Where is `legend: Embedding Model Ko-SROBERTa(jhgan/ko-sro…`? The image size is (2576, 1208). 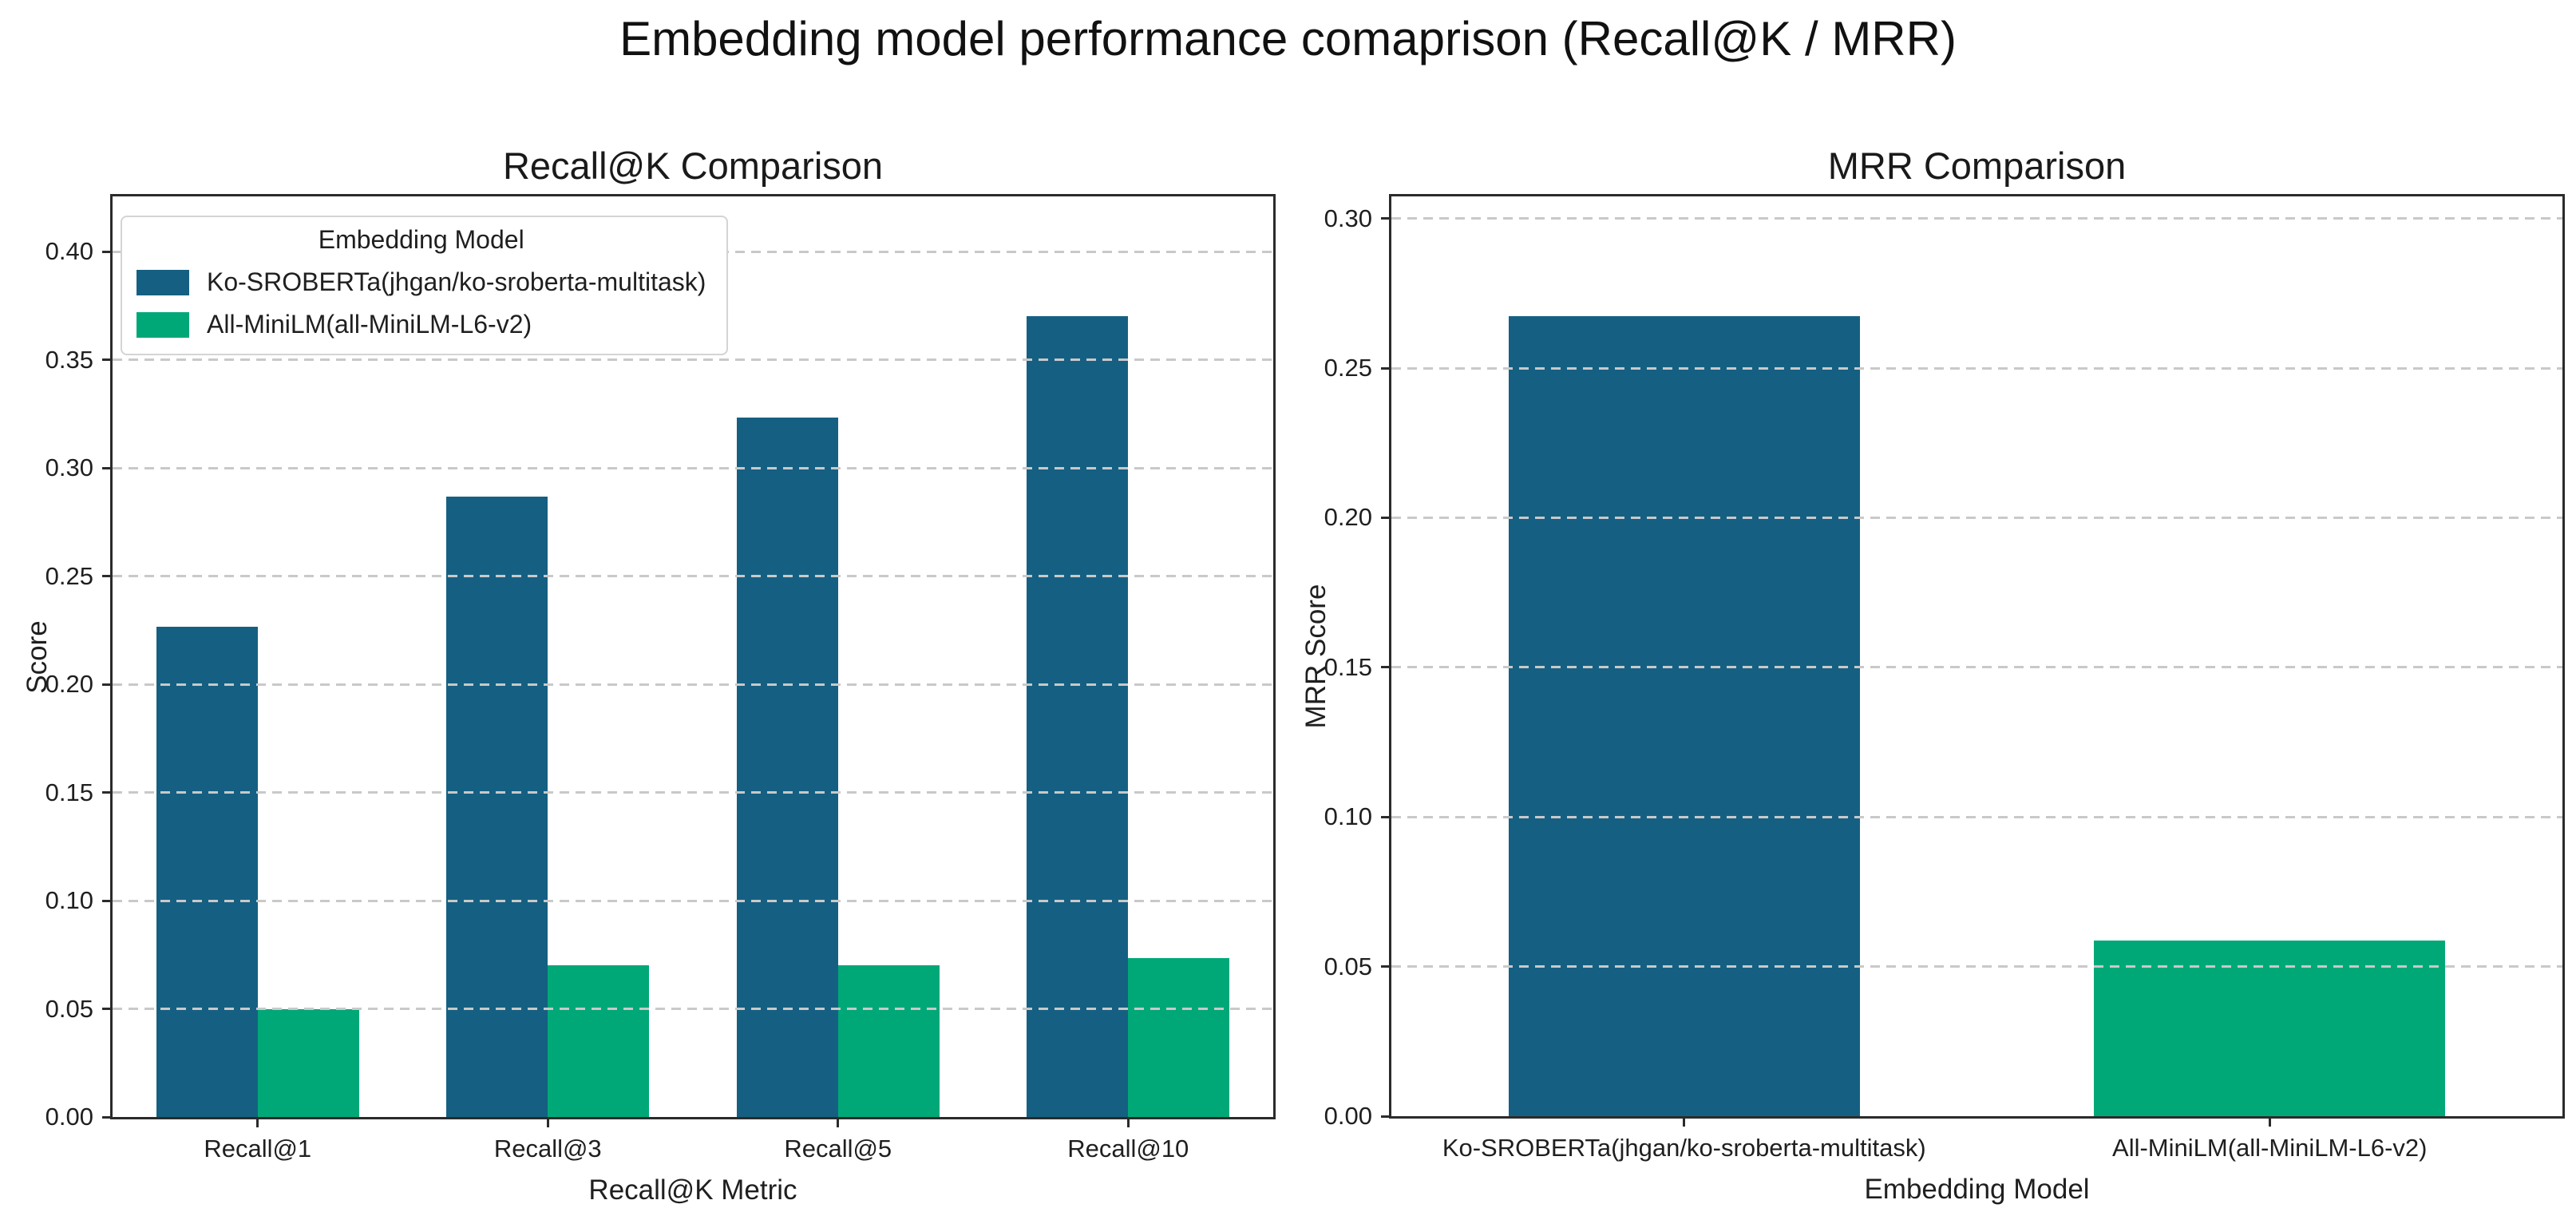
legend: Embedding Model Ko-SROBERTa(jhgan/ko-sro… is located at coordinates (425, 285).